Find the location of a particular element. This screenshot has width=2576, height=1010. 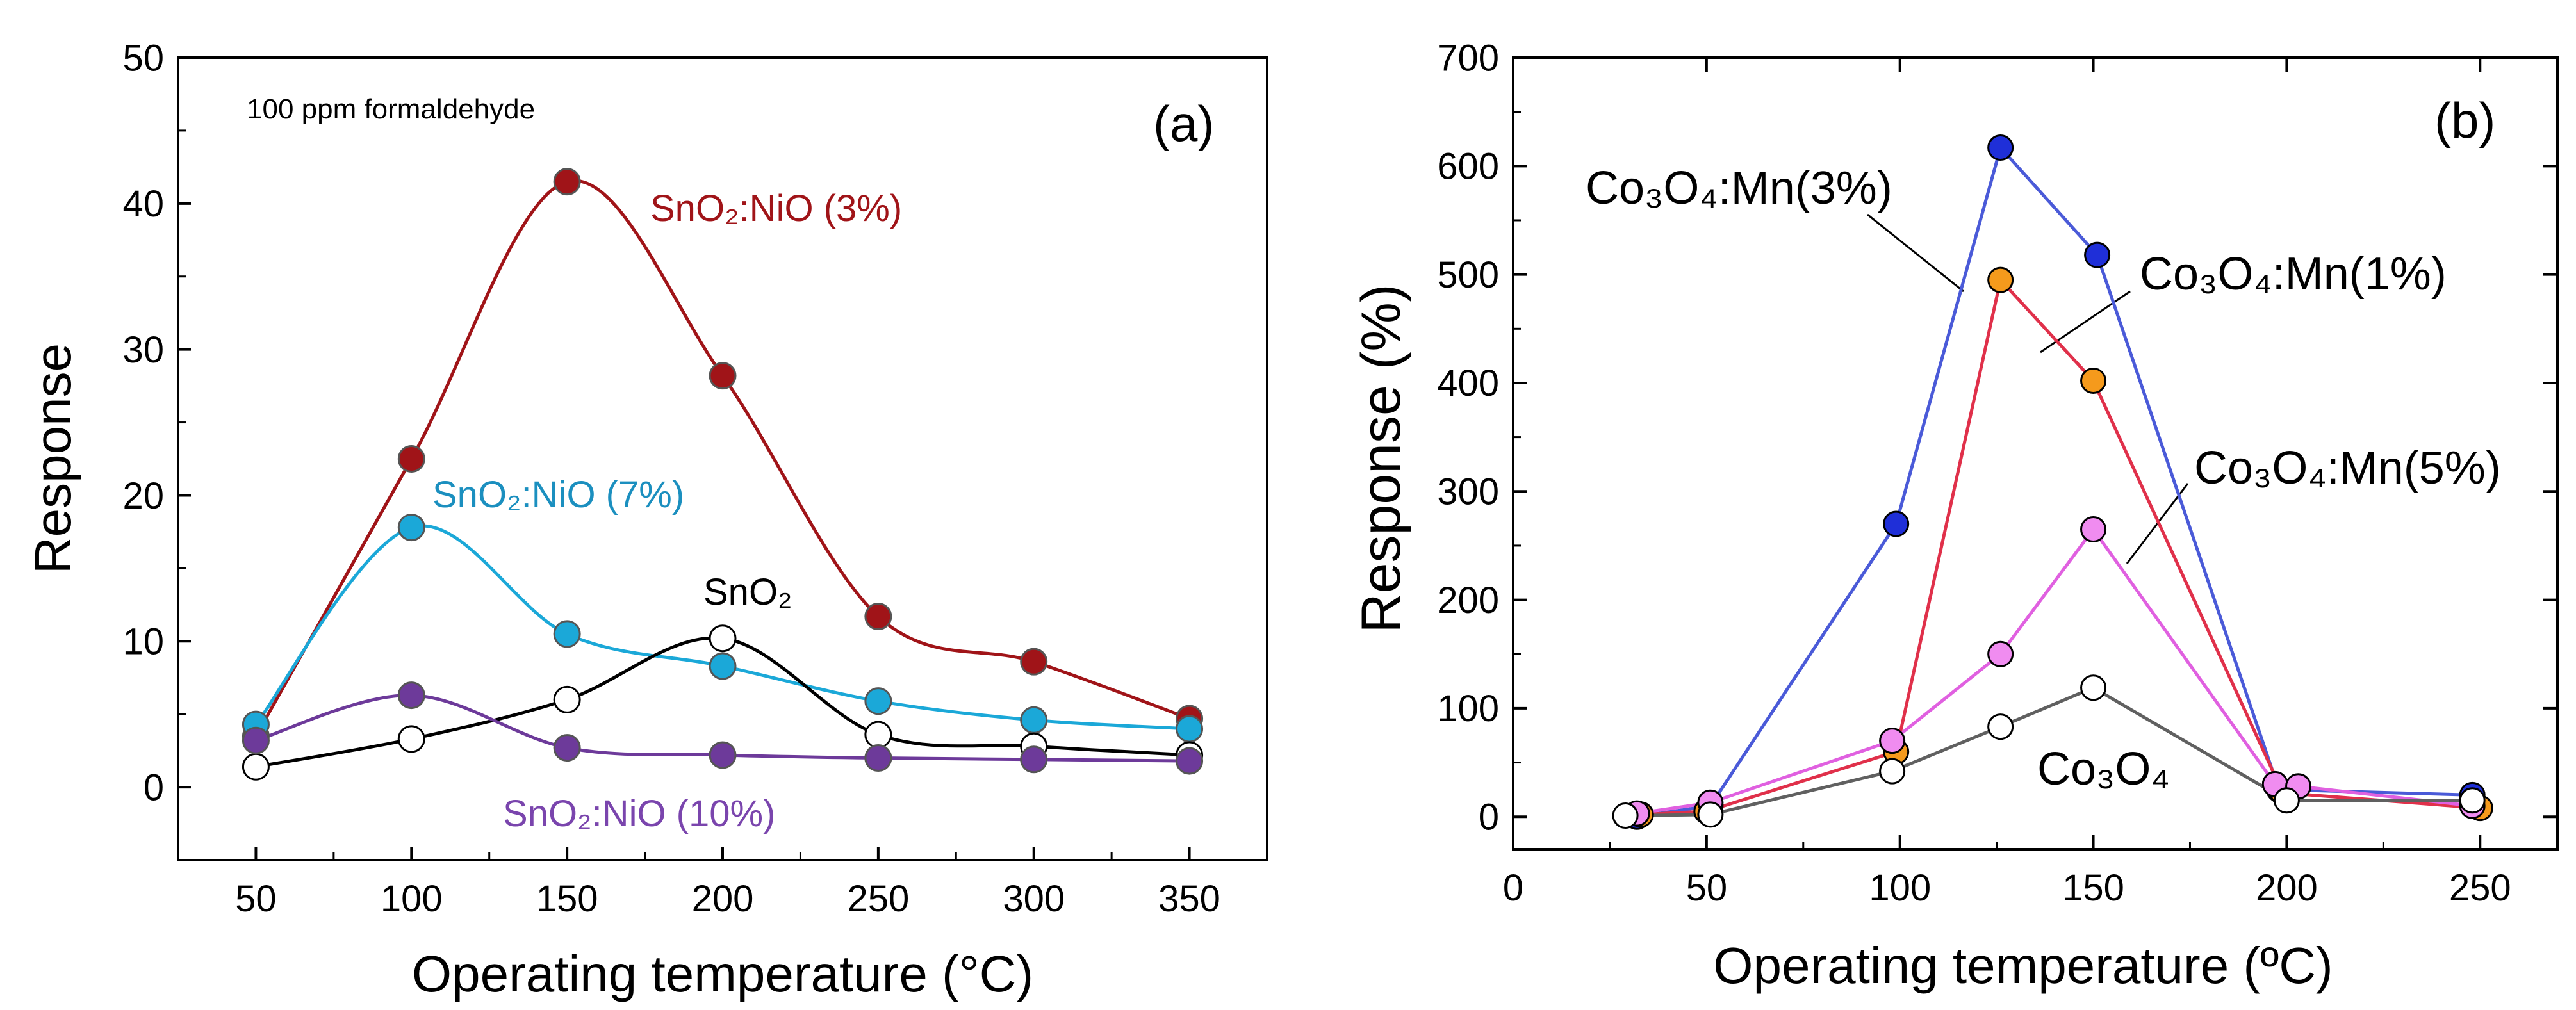

y-tick-label: 400 is located at coordinates (1468, 383).